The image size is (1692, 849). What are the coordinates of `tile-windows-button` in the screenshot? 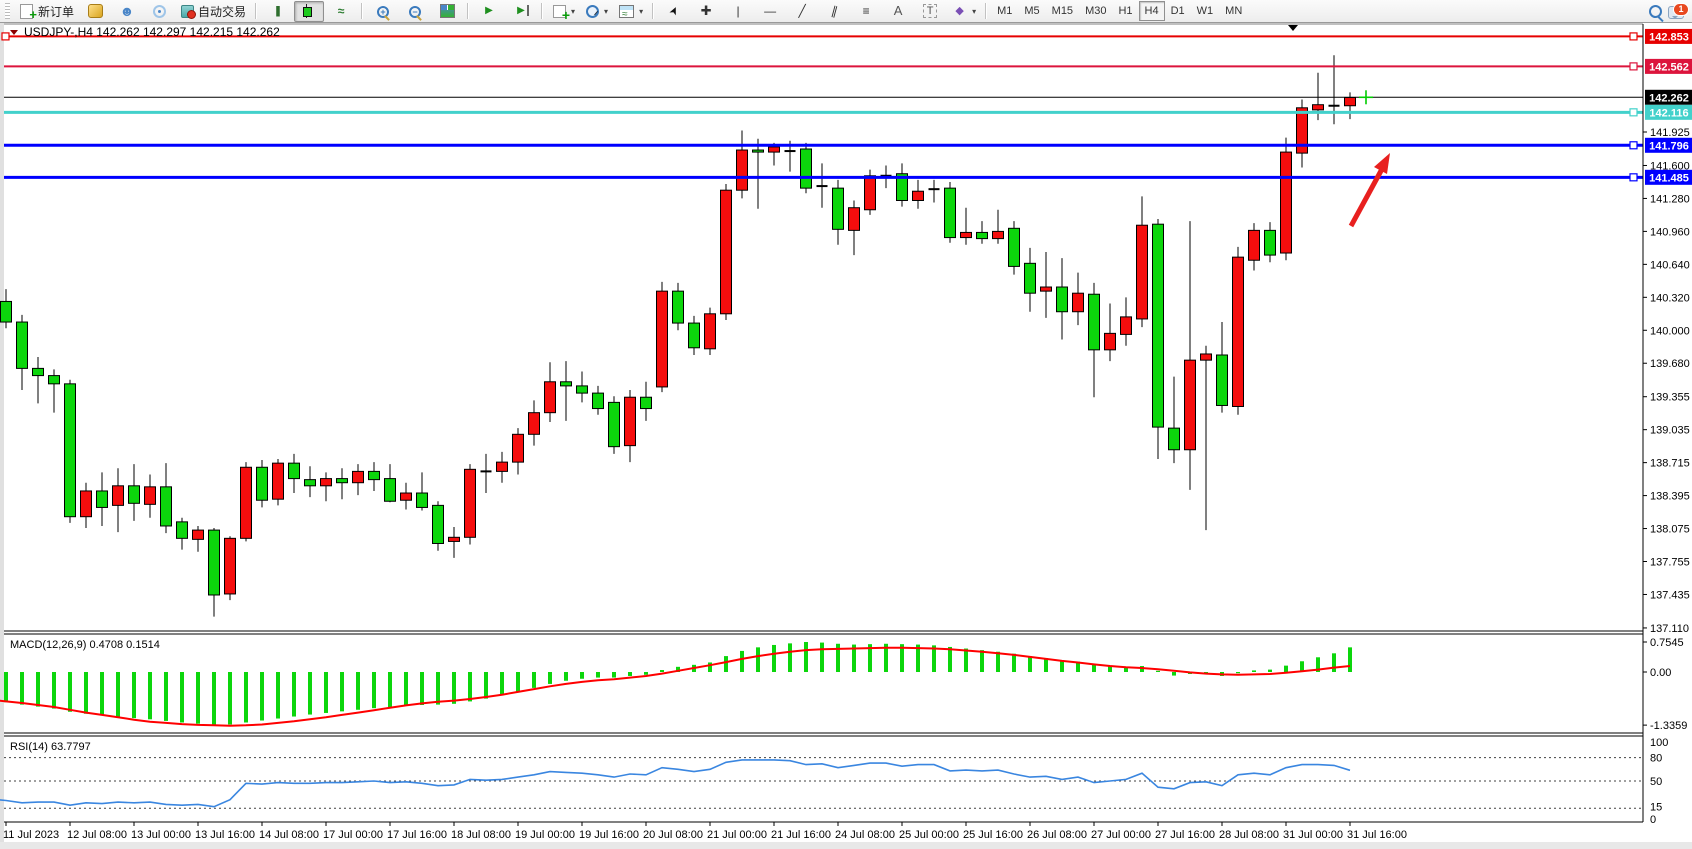 It's located at (447, 11).